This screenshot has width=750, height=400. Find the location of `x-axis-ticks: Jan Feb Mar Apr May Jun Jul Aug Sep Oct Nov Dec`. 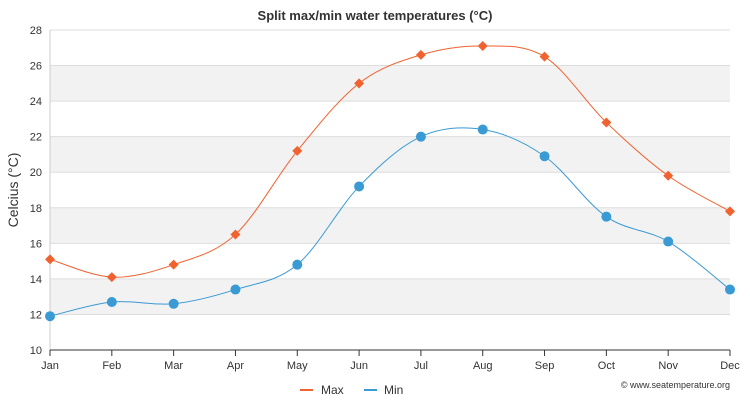

x-axis-ticks: Jan Feb Mar Apr May Jun Jul Aug Sep Oct Nov Dec is located at coordinates (390, 361).